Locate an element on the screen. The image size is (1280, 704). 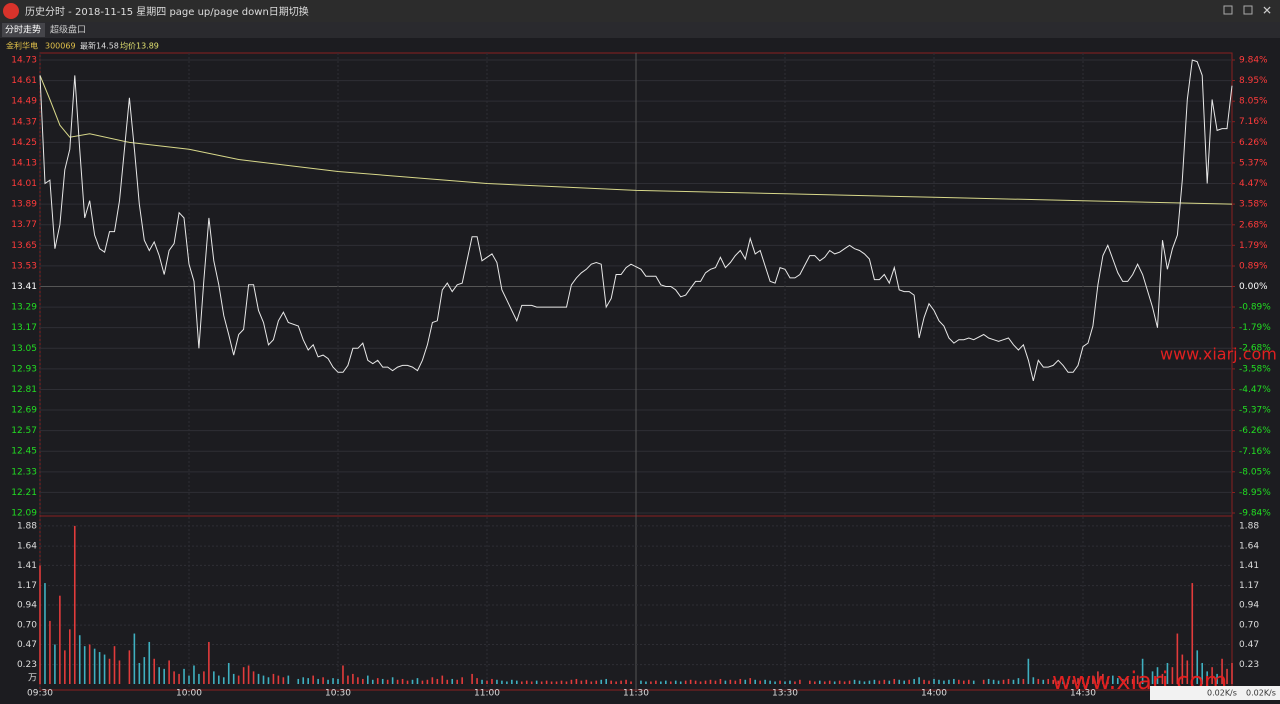
tab: 超级盘口 is located at coordinates (68, 30).